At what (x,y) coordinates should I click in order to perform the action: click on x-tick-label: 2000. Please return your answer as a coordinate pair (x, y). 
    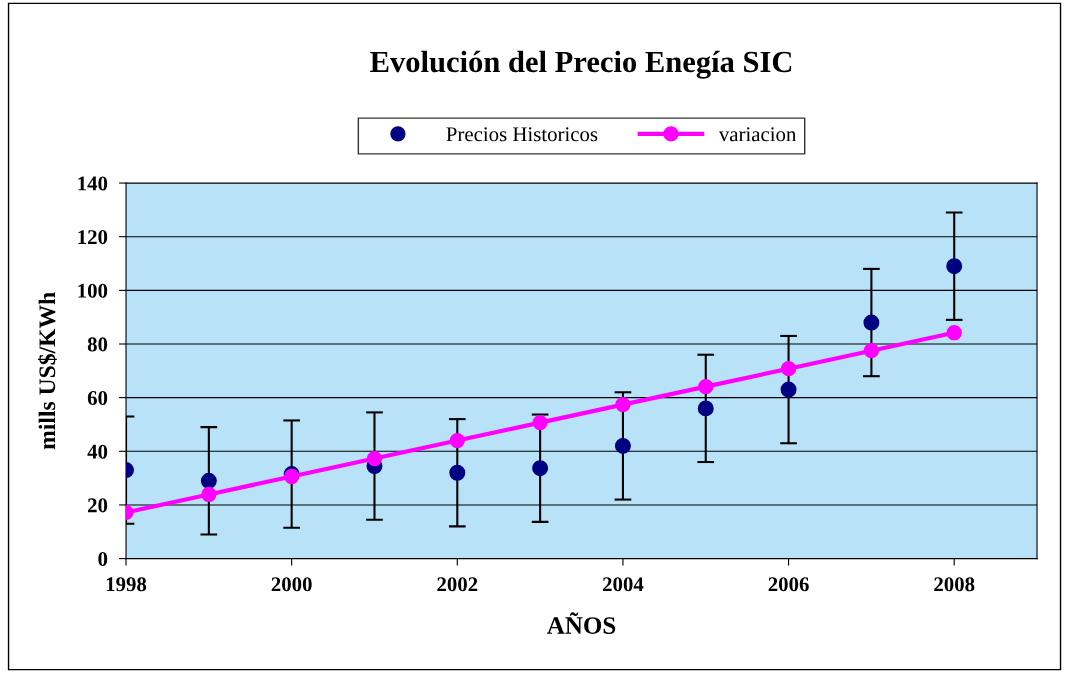
    Looking at the image, I should click on (291, 584).